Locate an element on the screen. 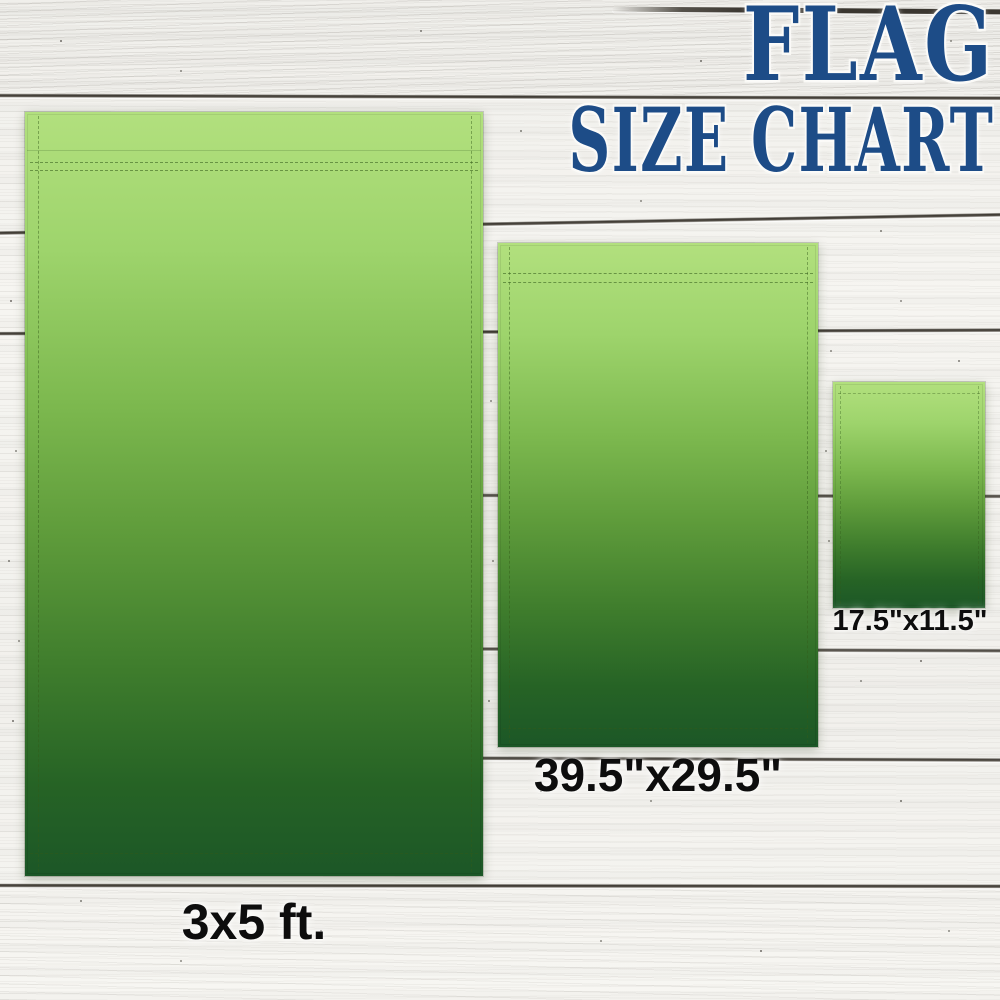 This screenshot has height=1000, width=1000. wood-grain-bottom is located at coordinates (500, 943).